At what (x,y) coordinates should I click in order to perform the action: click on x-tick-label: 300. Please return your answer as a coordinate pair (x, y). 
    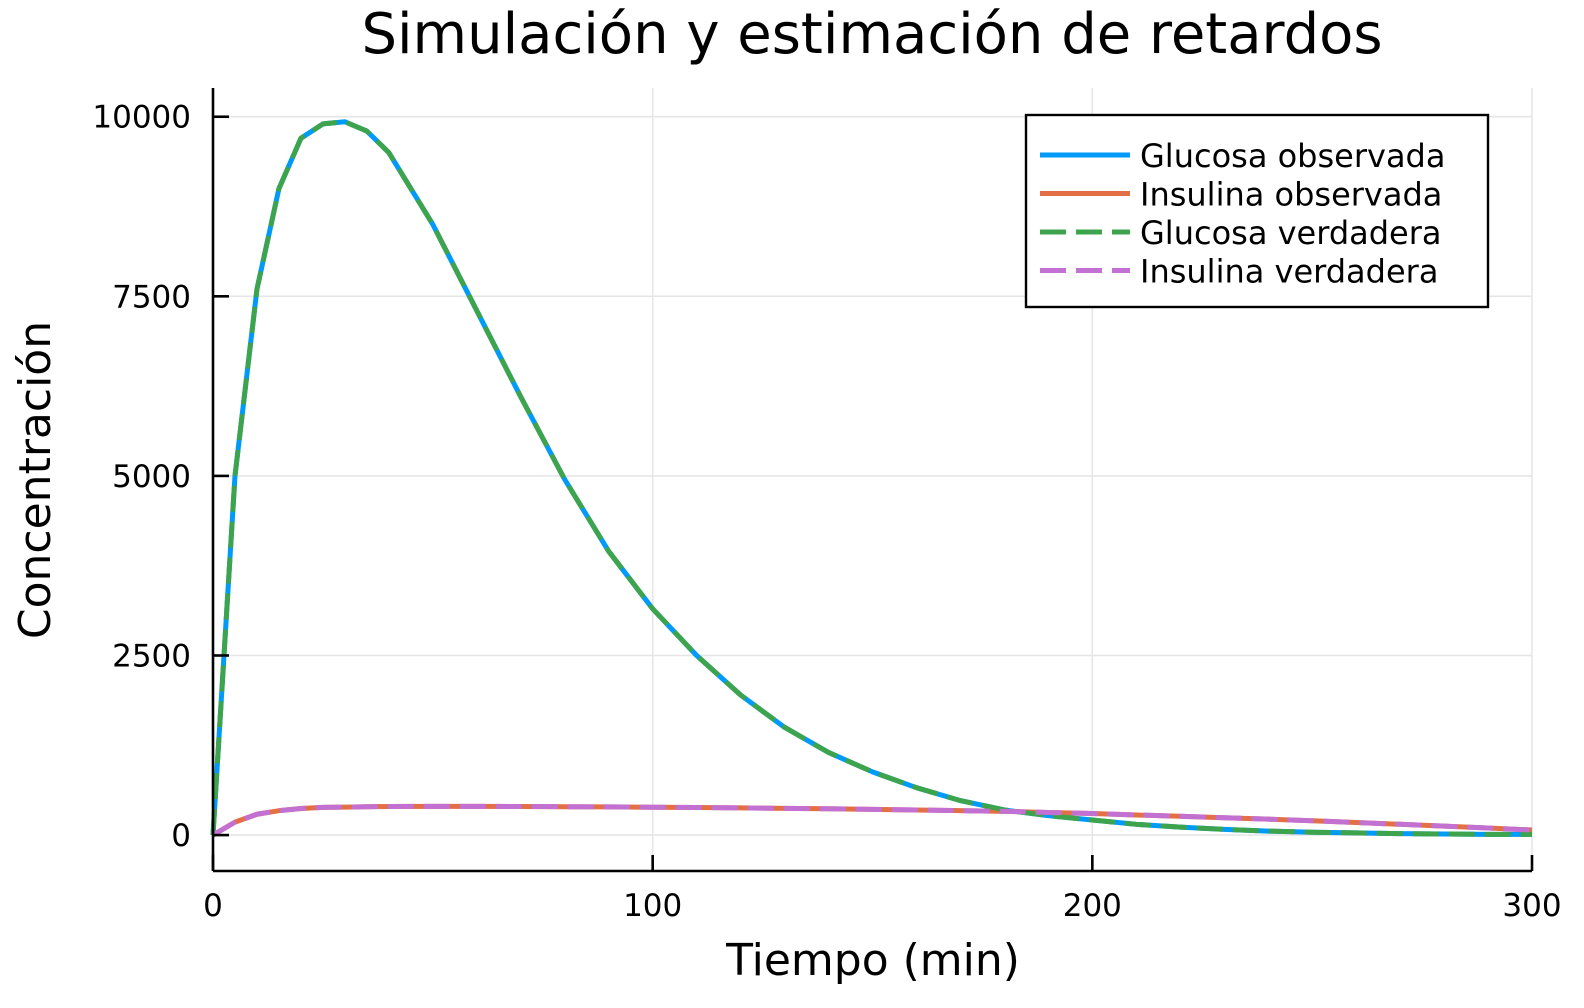
    Looking at the image, I should click on (1531, 906).